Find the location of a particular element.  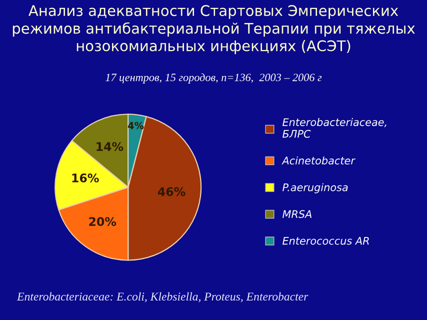

legend-label: Enterococcus AR is located at coordinates (325, 241).